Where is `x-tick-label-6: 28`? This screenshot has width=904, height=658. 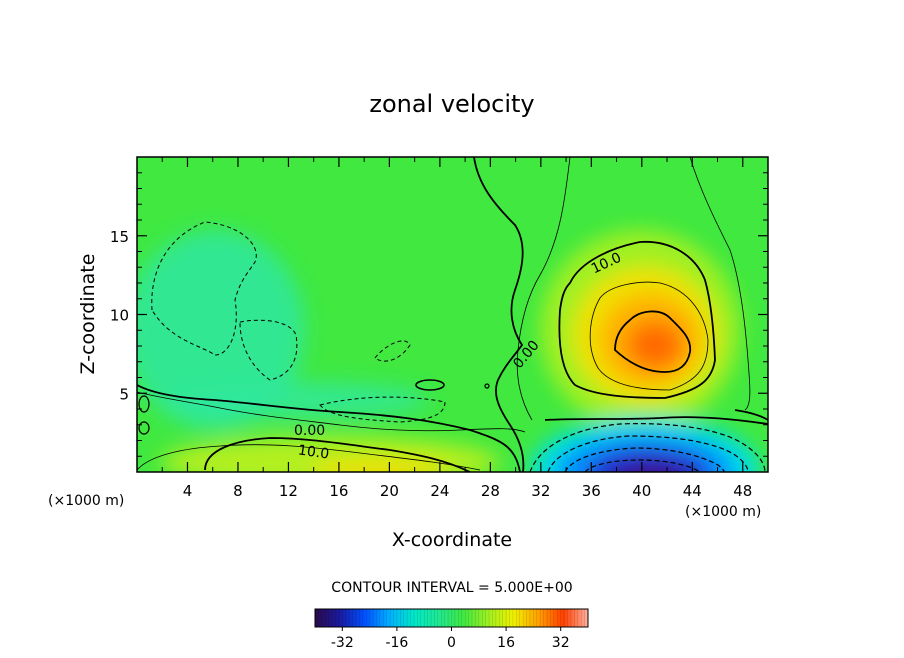 x-tick-label-6: 28 is located at coordinates (490, 491).